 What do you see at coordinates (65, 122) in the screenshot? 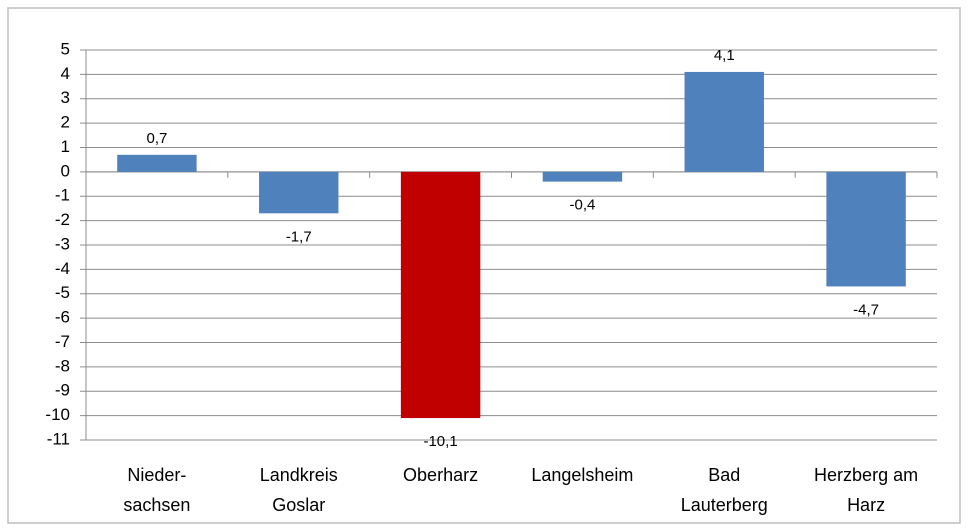
I see `y-tick-label: 2` at bounding box center [65, 122].